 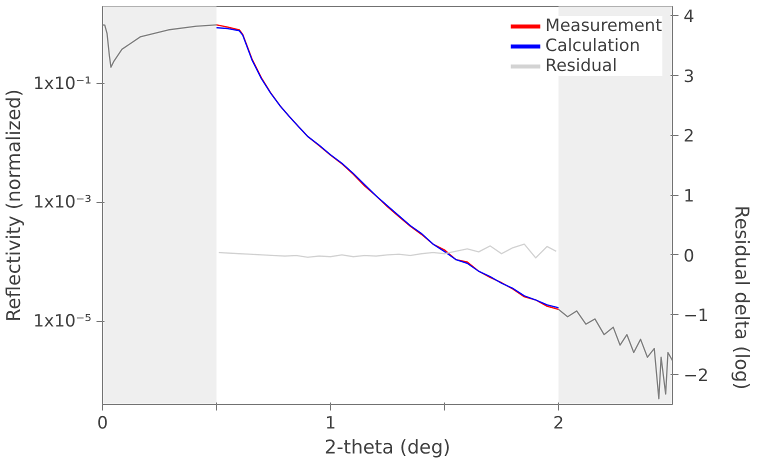 I want to click on y2-tick-label: 2, so click(x=689, y=136).